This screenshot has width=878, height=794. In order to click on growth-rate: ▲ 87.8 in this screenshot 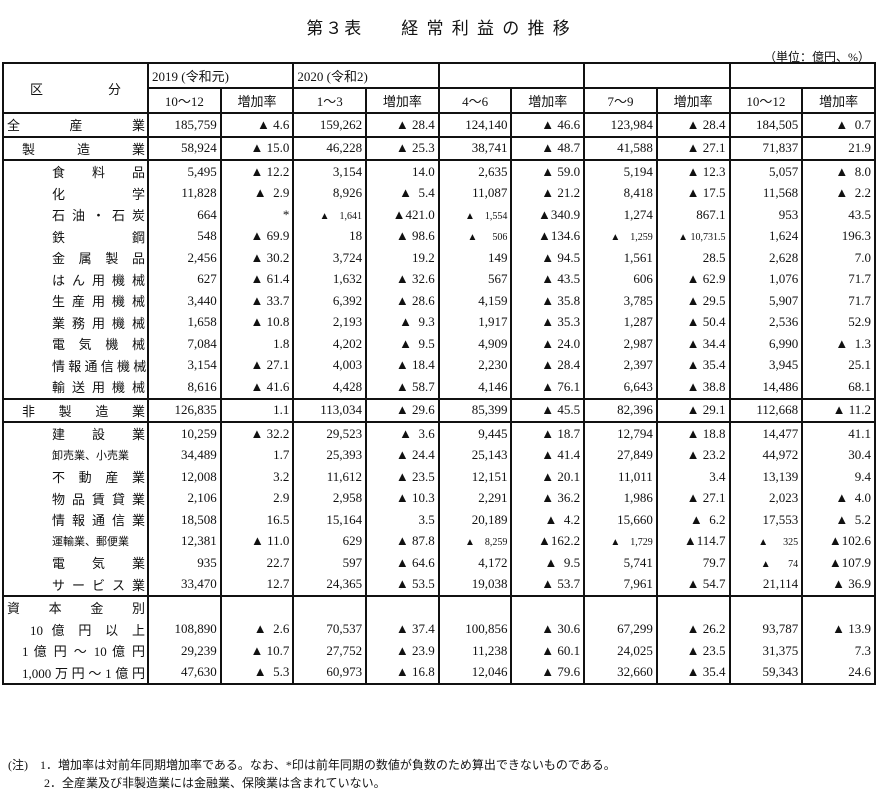, I will do `click(402, 541)`.